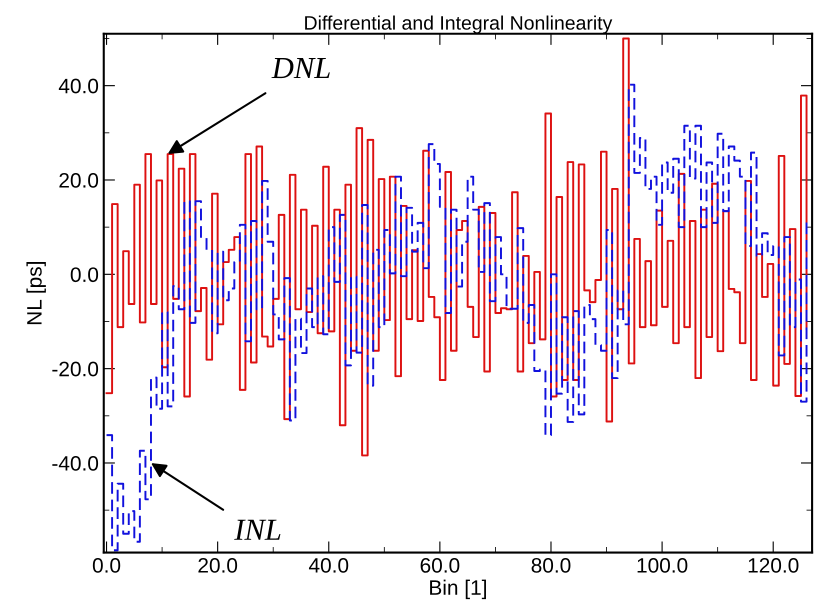  Describe the element at coordinates (84, 274) in the screenshot. I see `y-tick-label: 0.0` at that location.